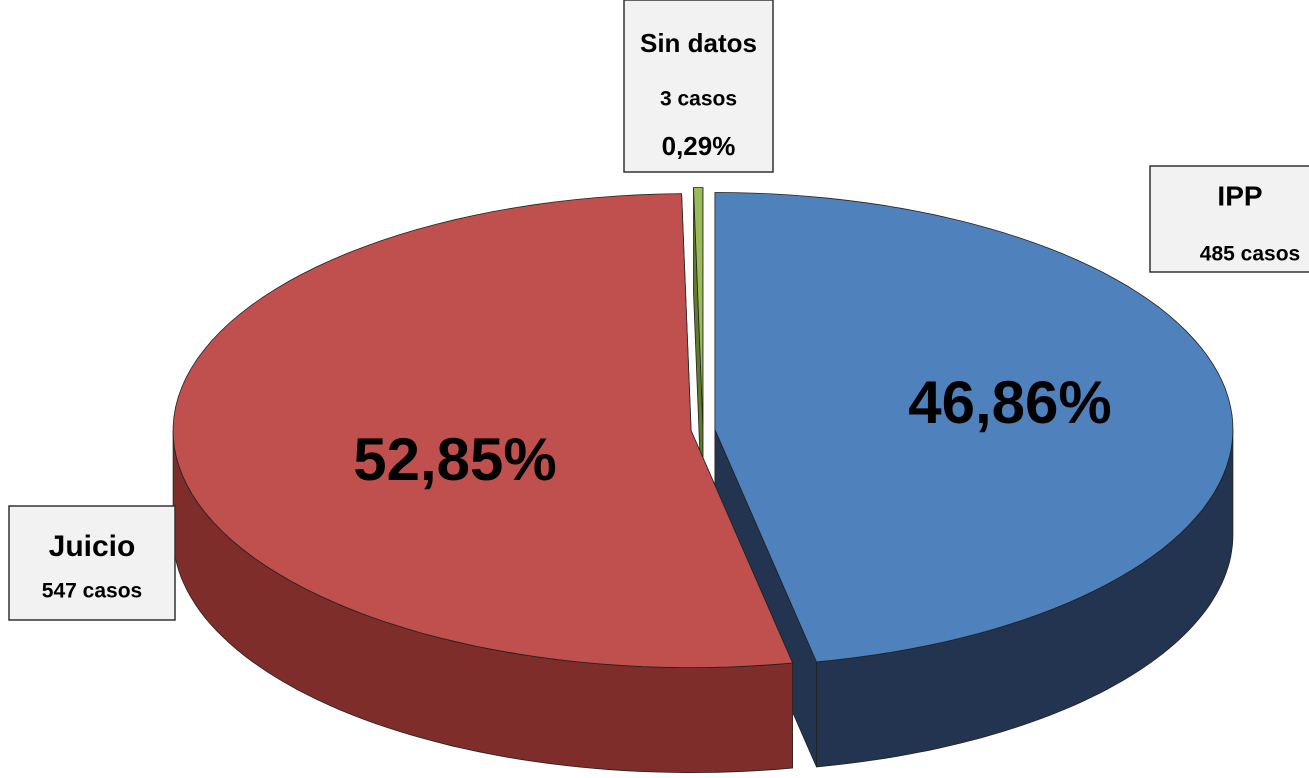  What do you see at coordinates (698, 306) in the screenshot?
I see `slice` at bounding box center [698, 306].